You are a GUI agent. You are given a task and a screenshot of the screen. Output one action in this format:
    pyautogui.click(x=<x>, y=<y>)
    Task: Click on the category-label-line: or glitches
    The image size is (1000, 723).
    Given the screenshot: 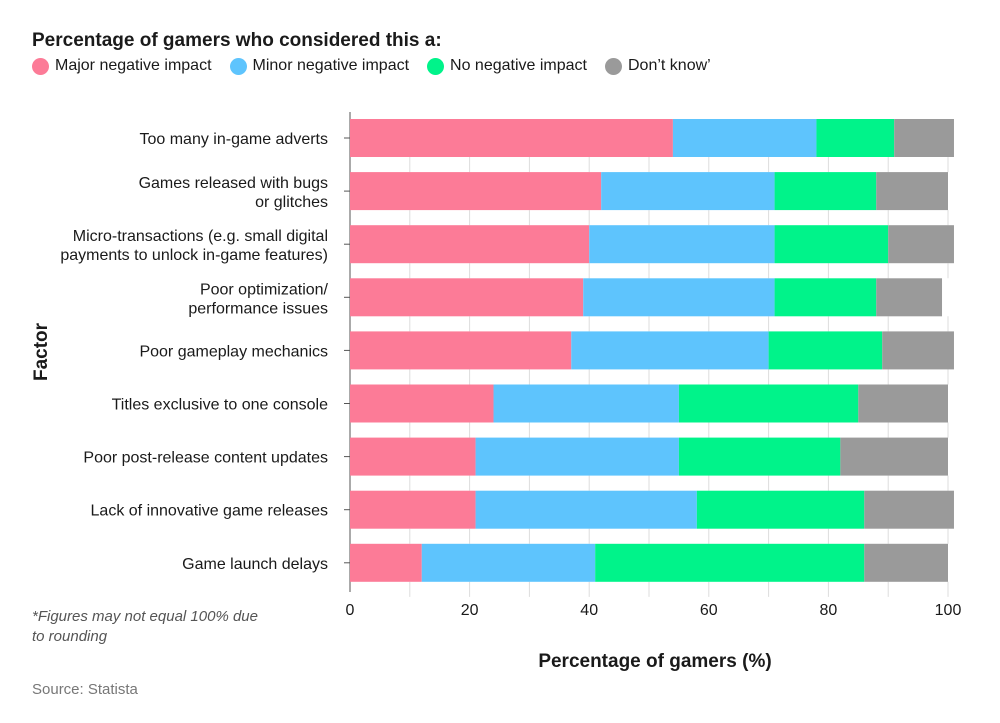 What is the action you would take?
    pyautogui.click(x=291, y=202)
    